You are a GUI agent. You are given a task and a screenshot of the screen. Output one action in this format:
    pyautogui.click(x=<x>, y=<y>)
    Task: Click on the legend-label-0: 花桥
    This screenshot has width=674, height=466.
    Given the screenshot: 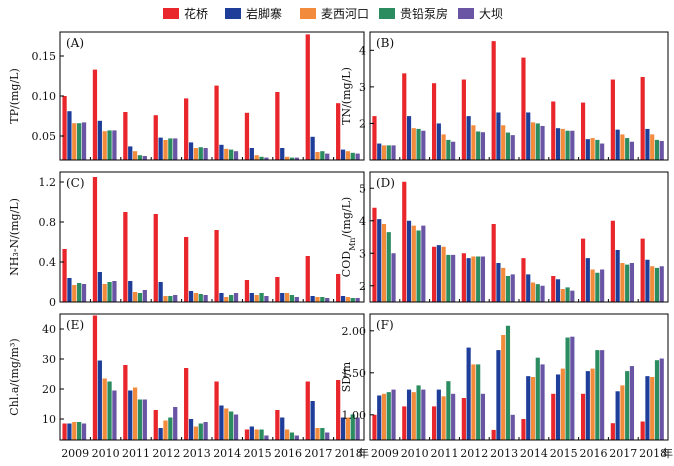 What is the action you would take?
    pyautogui.click(x=196, y=13)
    